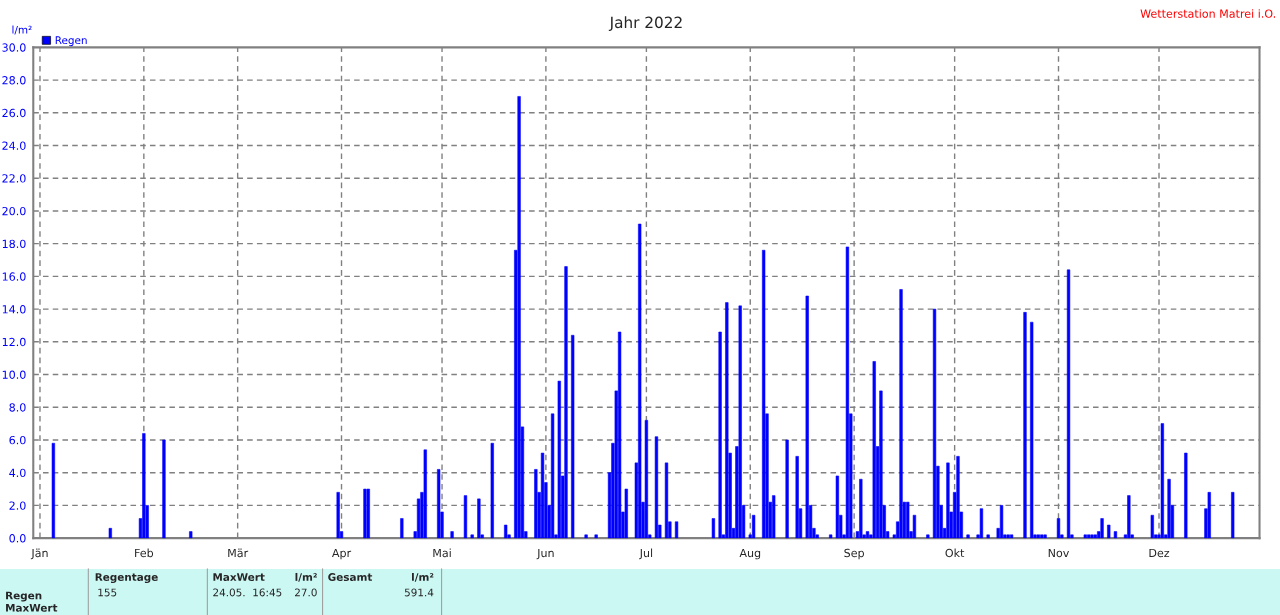 This screenshot has width=1280, height=615. What do you see at coordinates (1207, 13) in the screenshot?
I see `text: Wetterstation Matrei i.O.` at bounding box center [1207, 13].